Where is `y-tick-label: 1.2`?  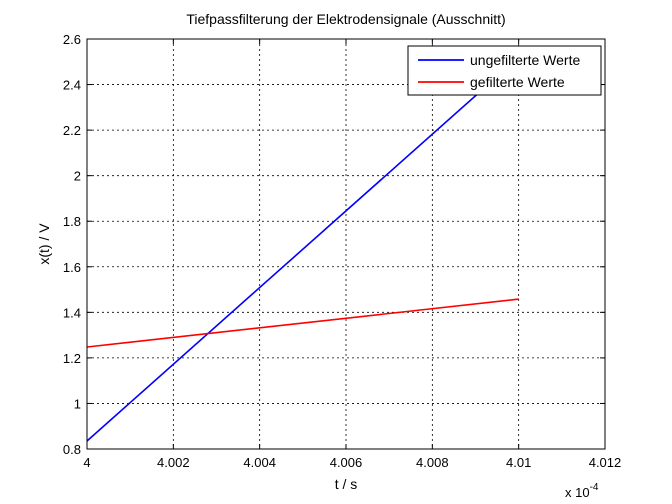
y-tick-label: 1.2 is located at coordinates (72, 358).